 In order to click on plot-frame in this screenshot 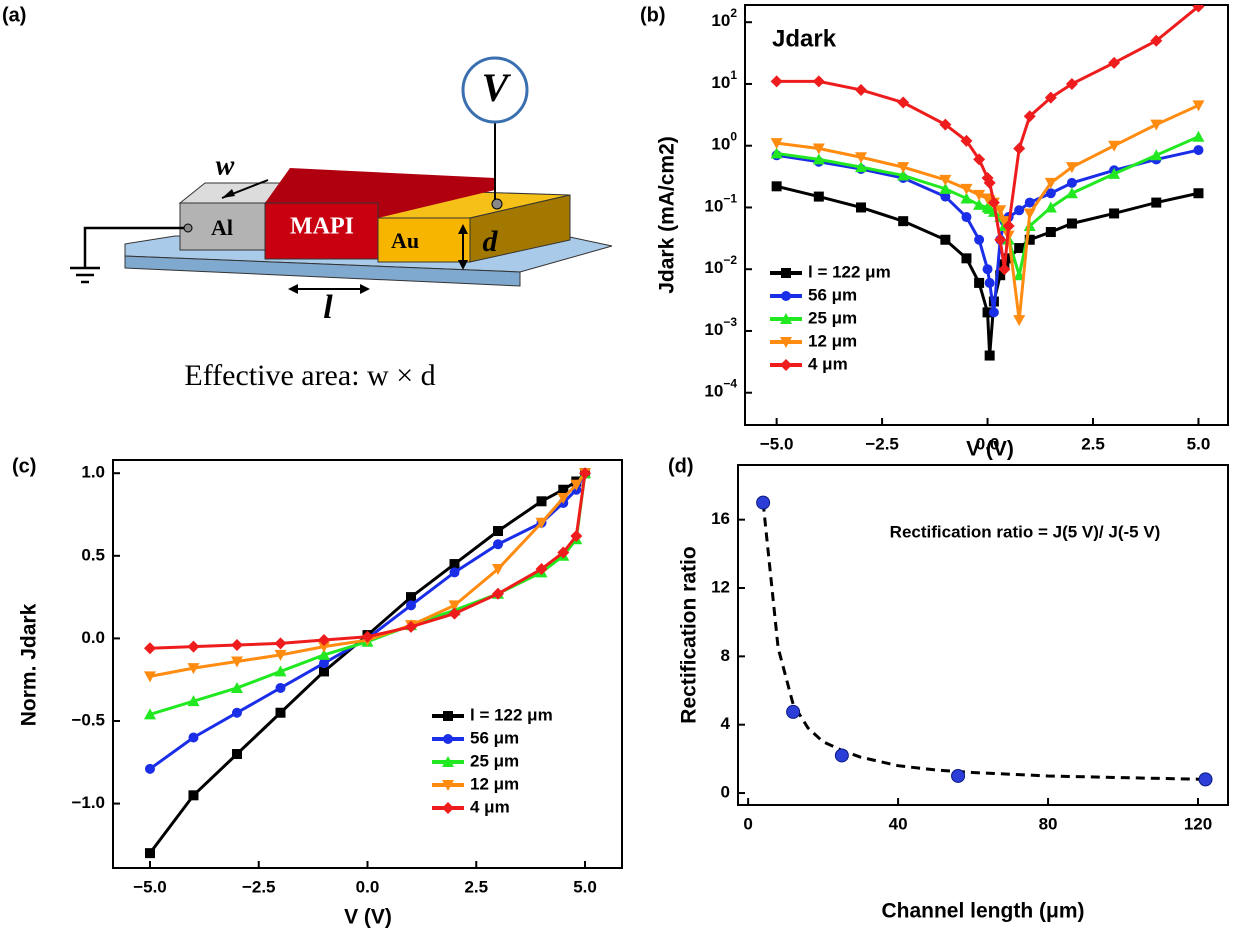, I will do `click(983, 635)`.